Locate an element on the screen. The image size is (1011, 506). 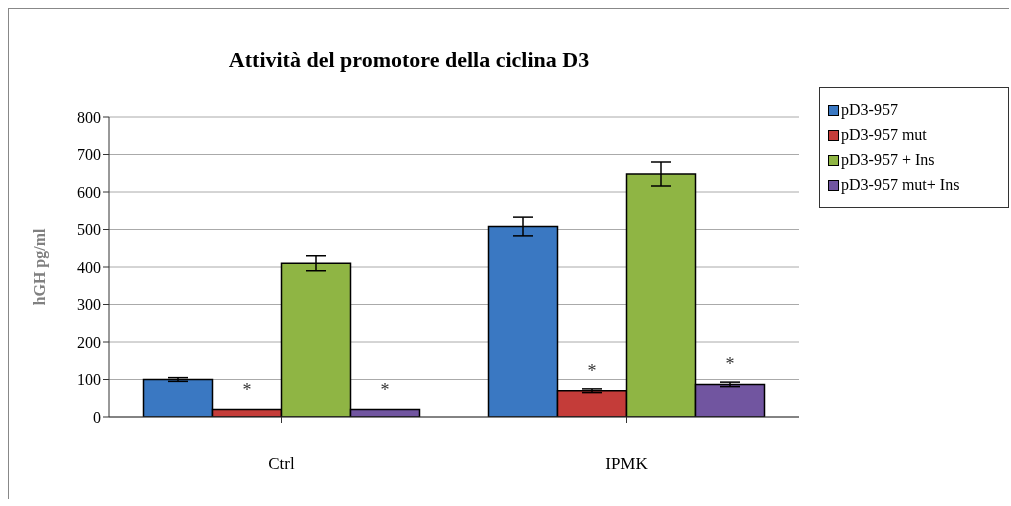
chart-title: Attività del promotore della ciclina D3 is located at coordinates (409, 60).